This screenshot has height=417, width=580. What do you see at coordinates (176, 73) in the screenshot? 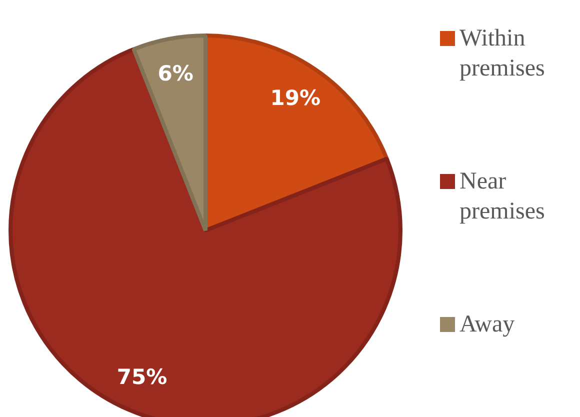
I see `data-label: 6%` at bounding box center [176, 73].